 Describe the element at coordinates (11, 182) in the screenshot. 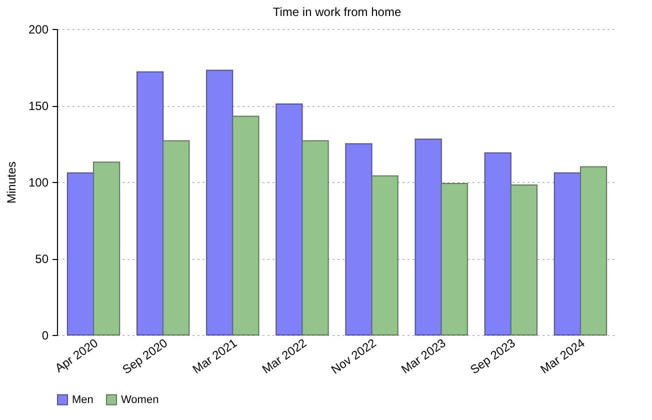

I see `y-axis-title: Minutes` at that location.